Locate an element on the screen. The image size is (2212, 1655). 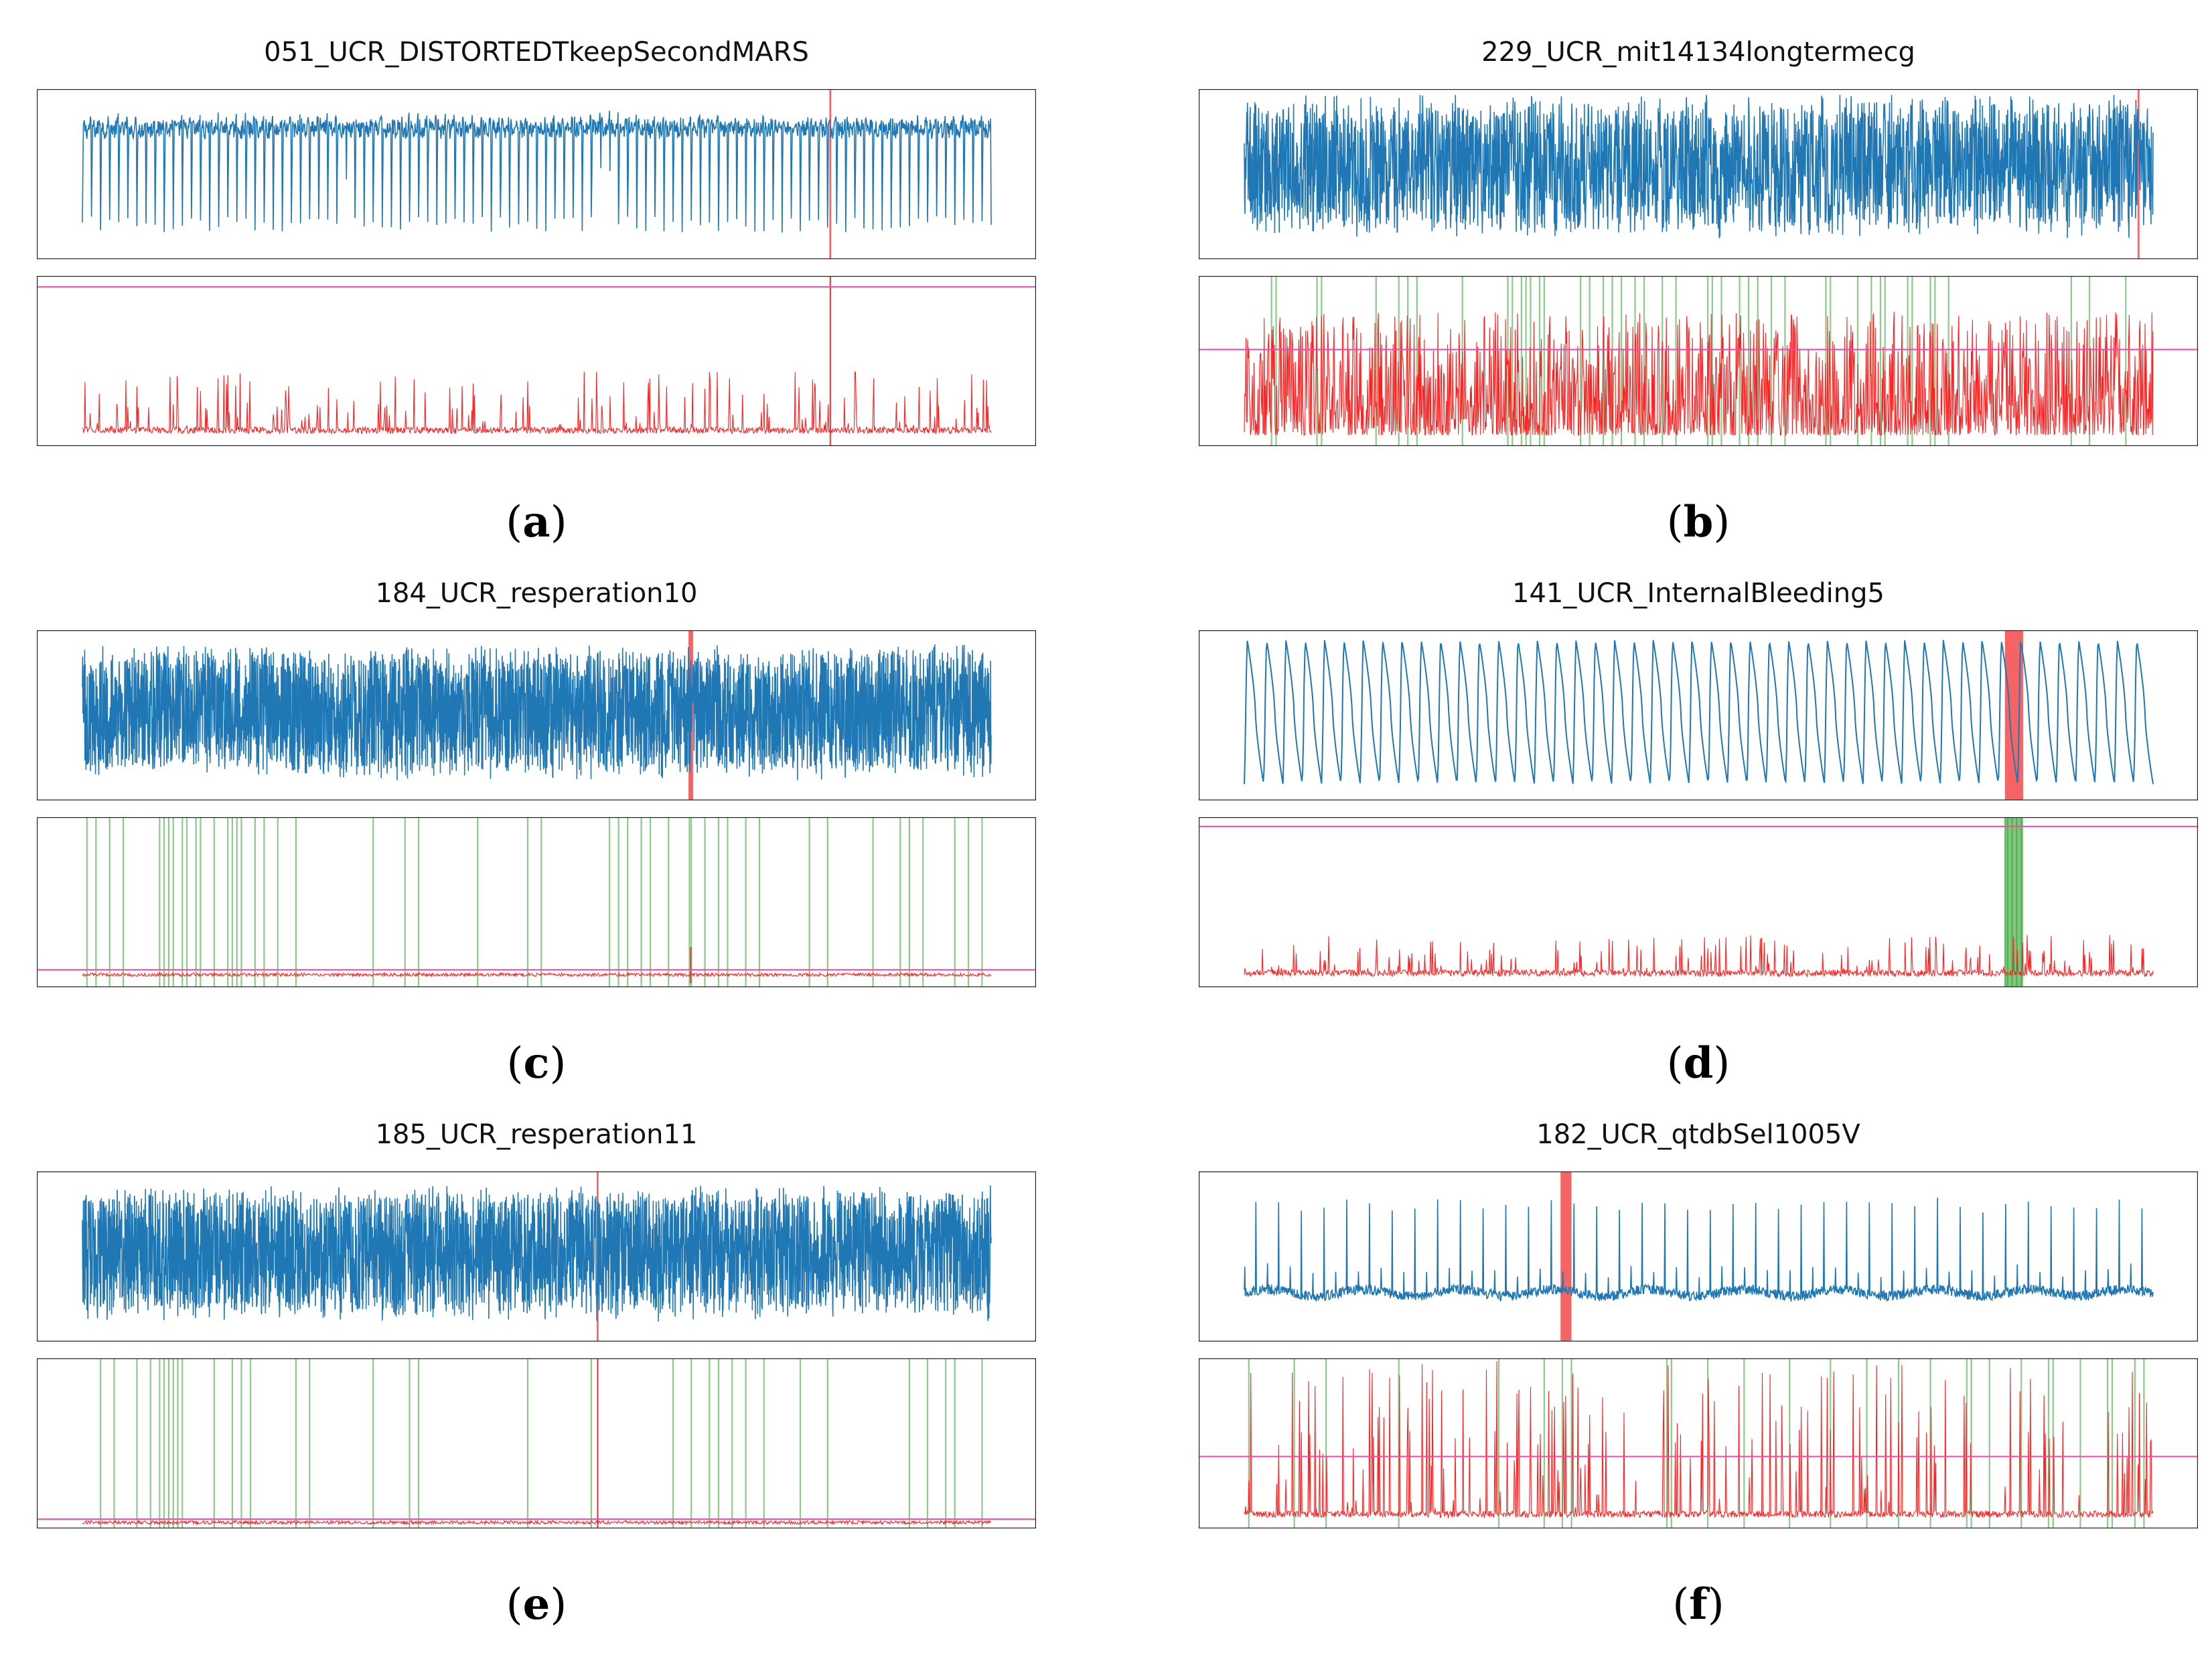
panel-caption: (a) is located at coordinates (536, 522).